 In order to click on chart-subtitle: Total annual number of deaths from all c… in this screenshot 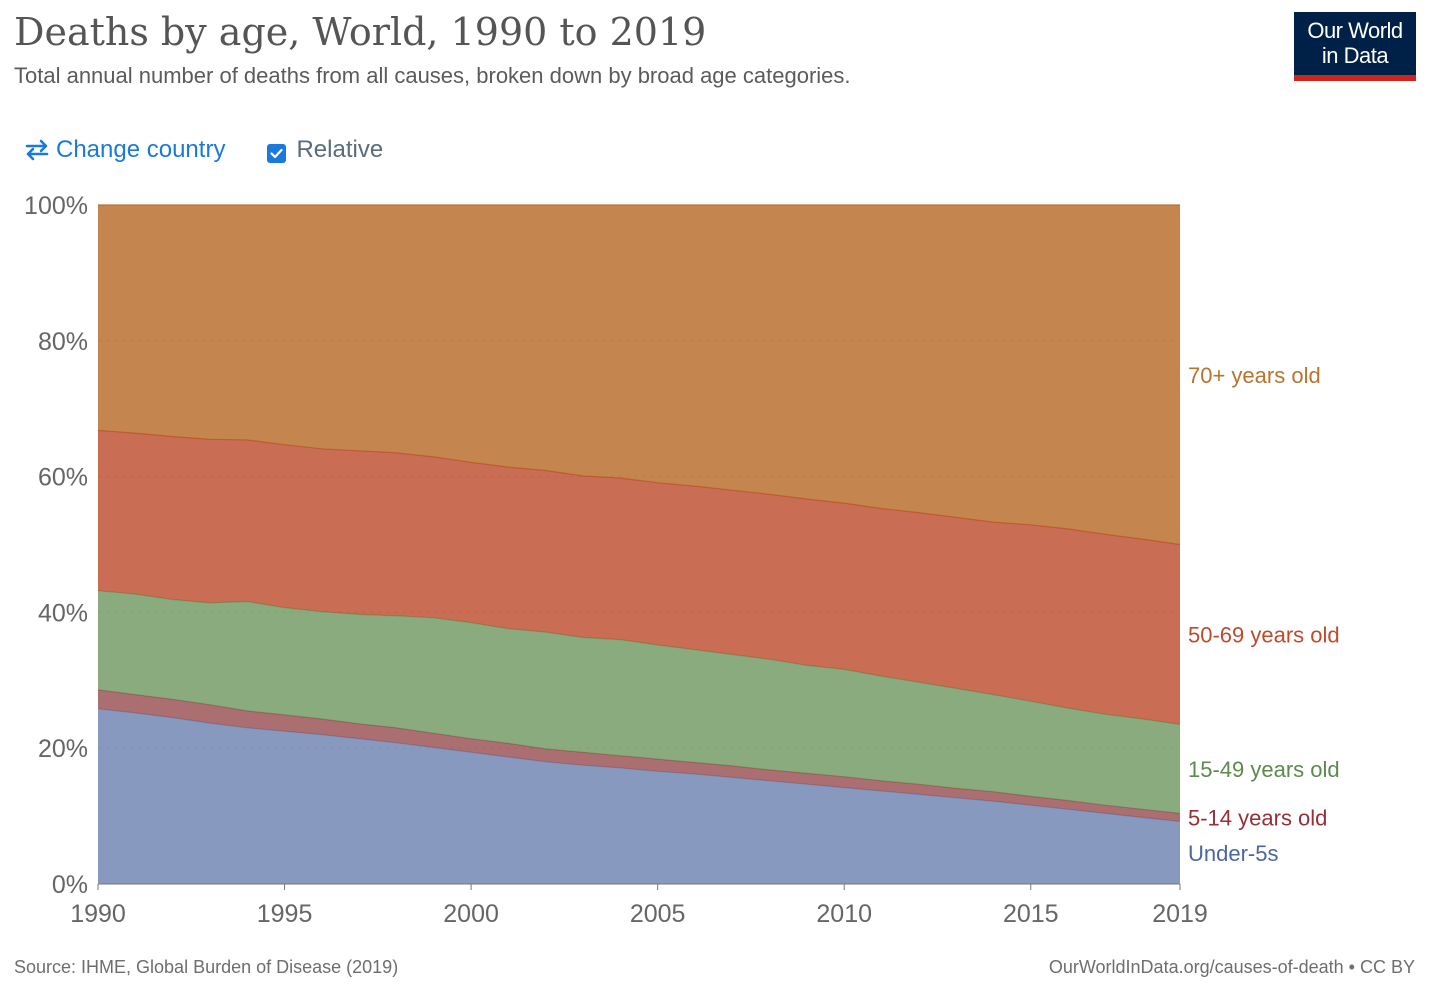, I will do `click(432, 75)`.